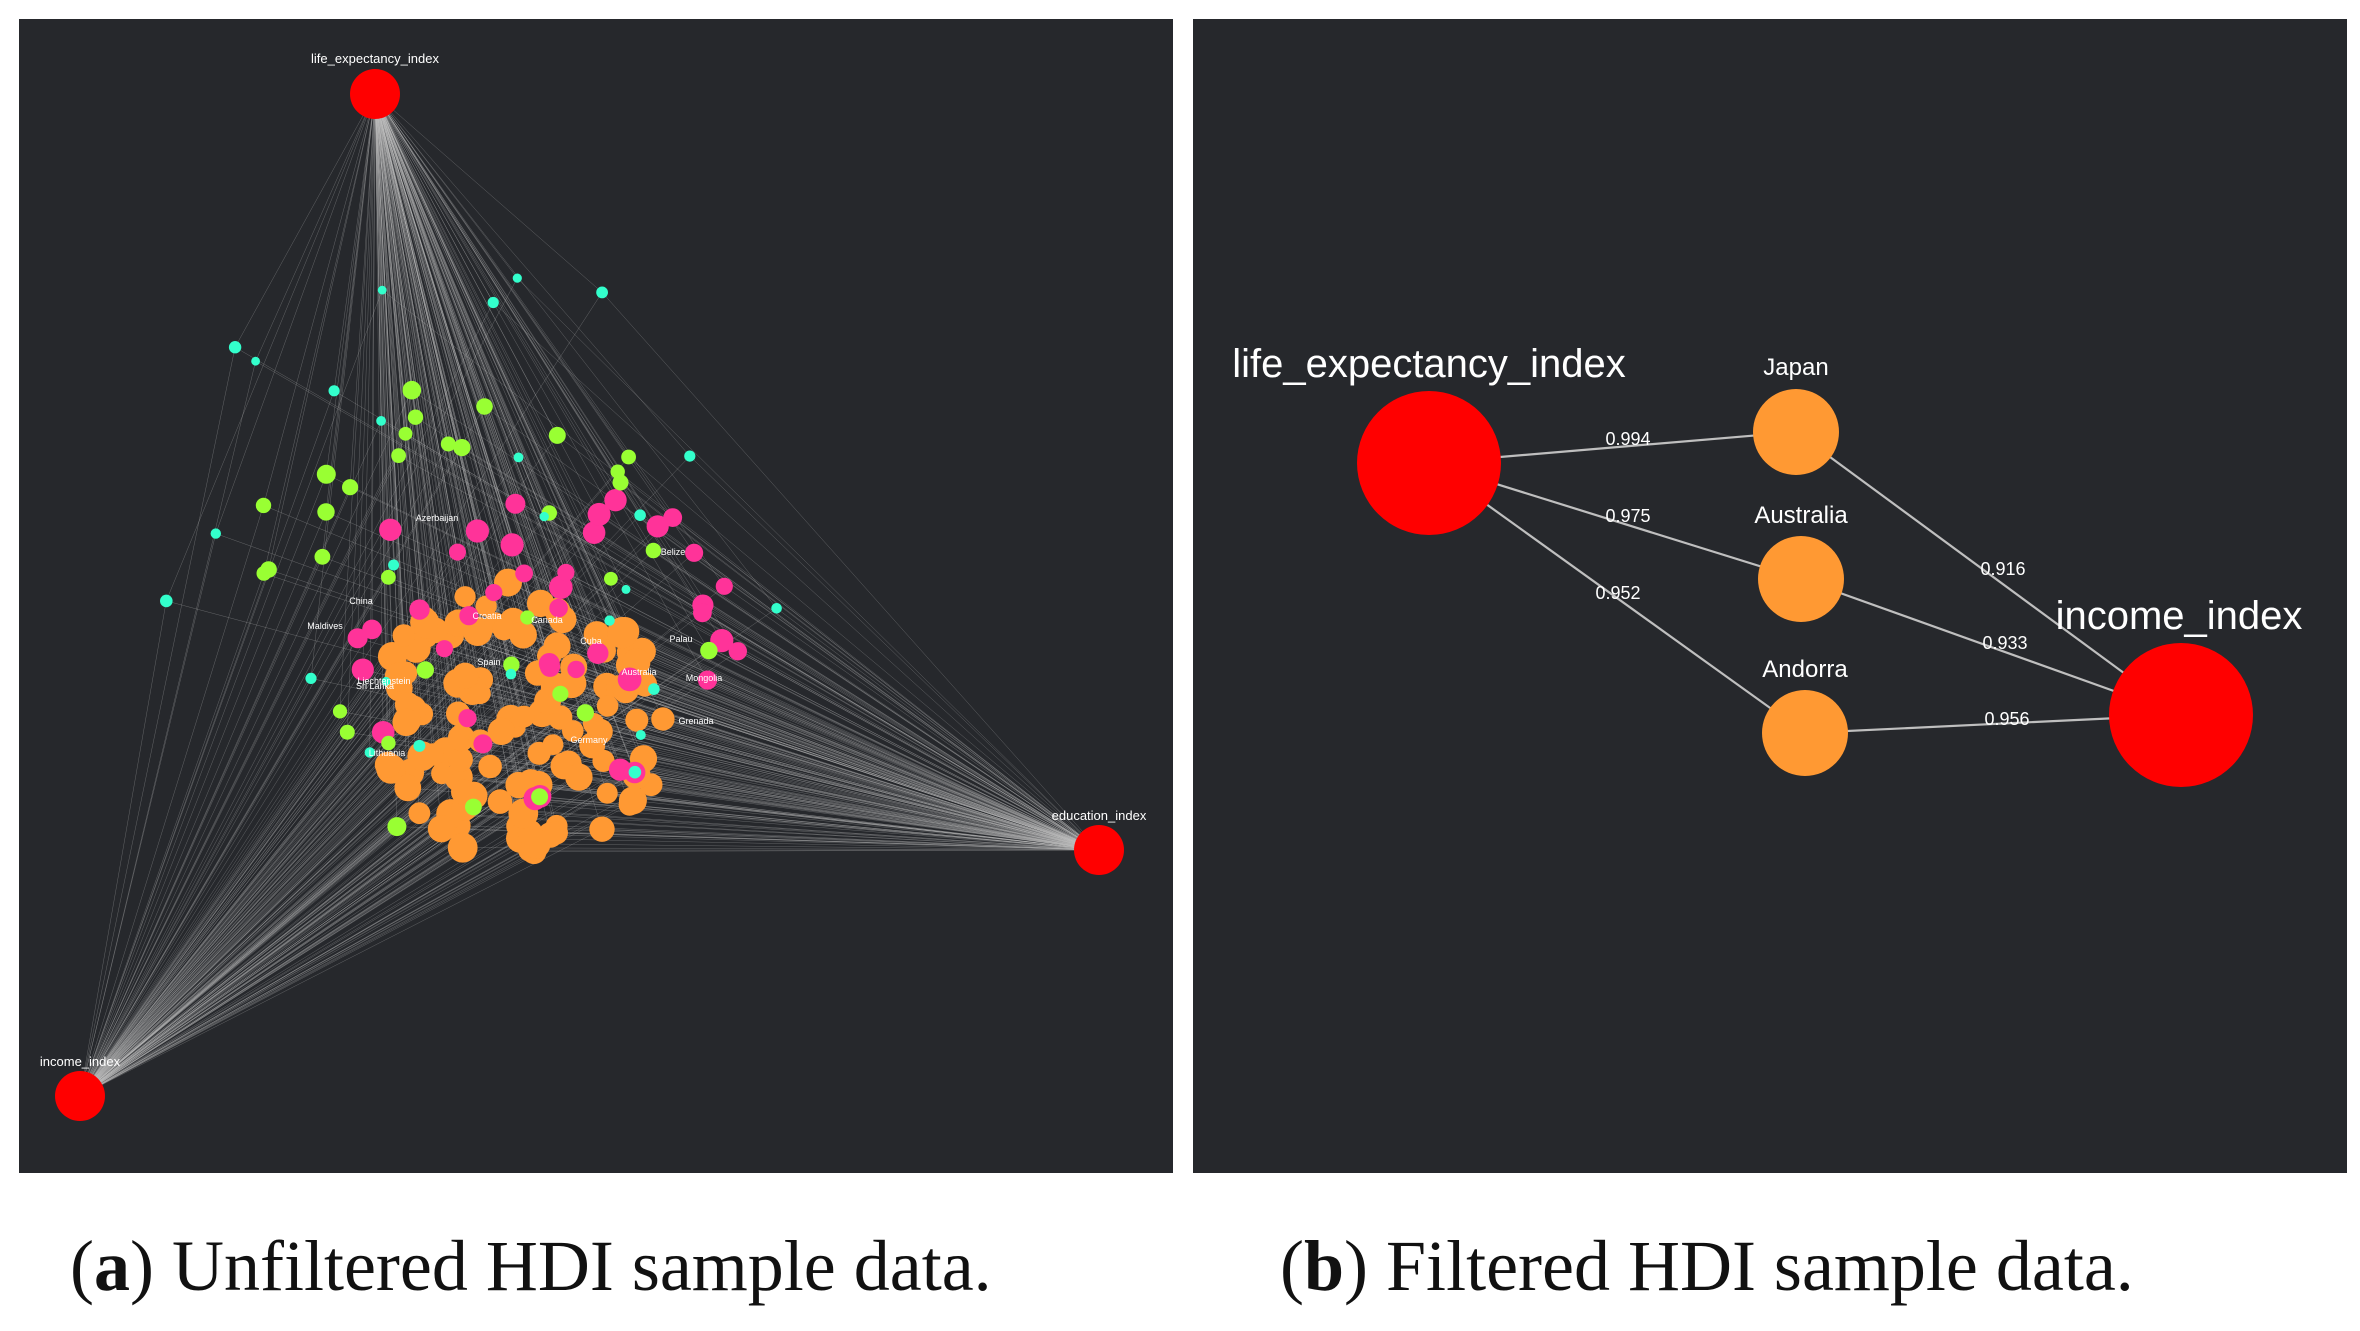 This screenshot has width=2360, height=1331. What do you see at coordinates (1801, 579) in the screenshot?
I see `country-node-australia` at bounding box center [1801, 579].